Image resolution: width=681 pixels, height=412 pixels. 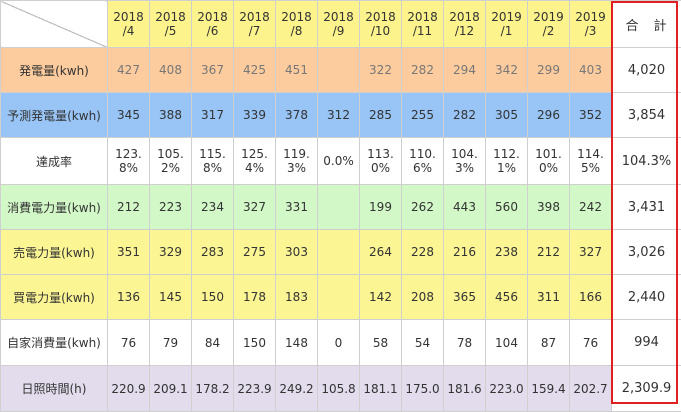 What do you see at coordinates (590, 168) in the screenshot?
I see `value-text: 5%` at bounding box center [590, 168].